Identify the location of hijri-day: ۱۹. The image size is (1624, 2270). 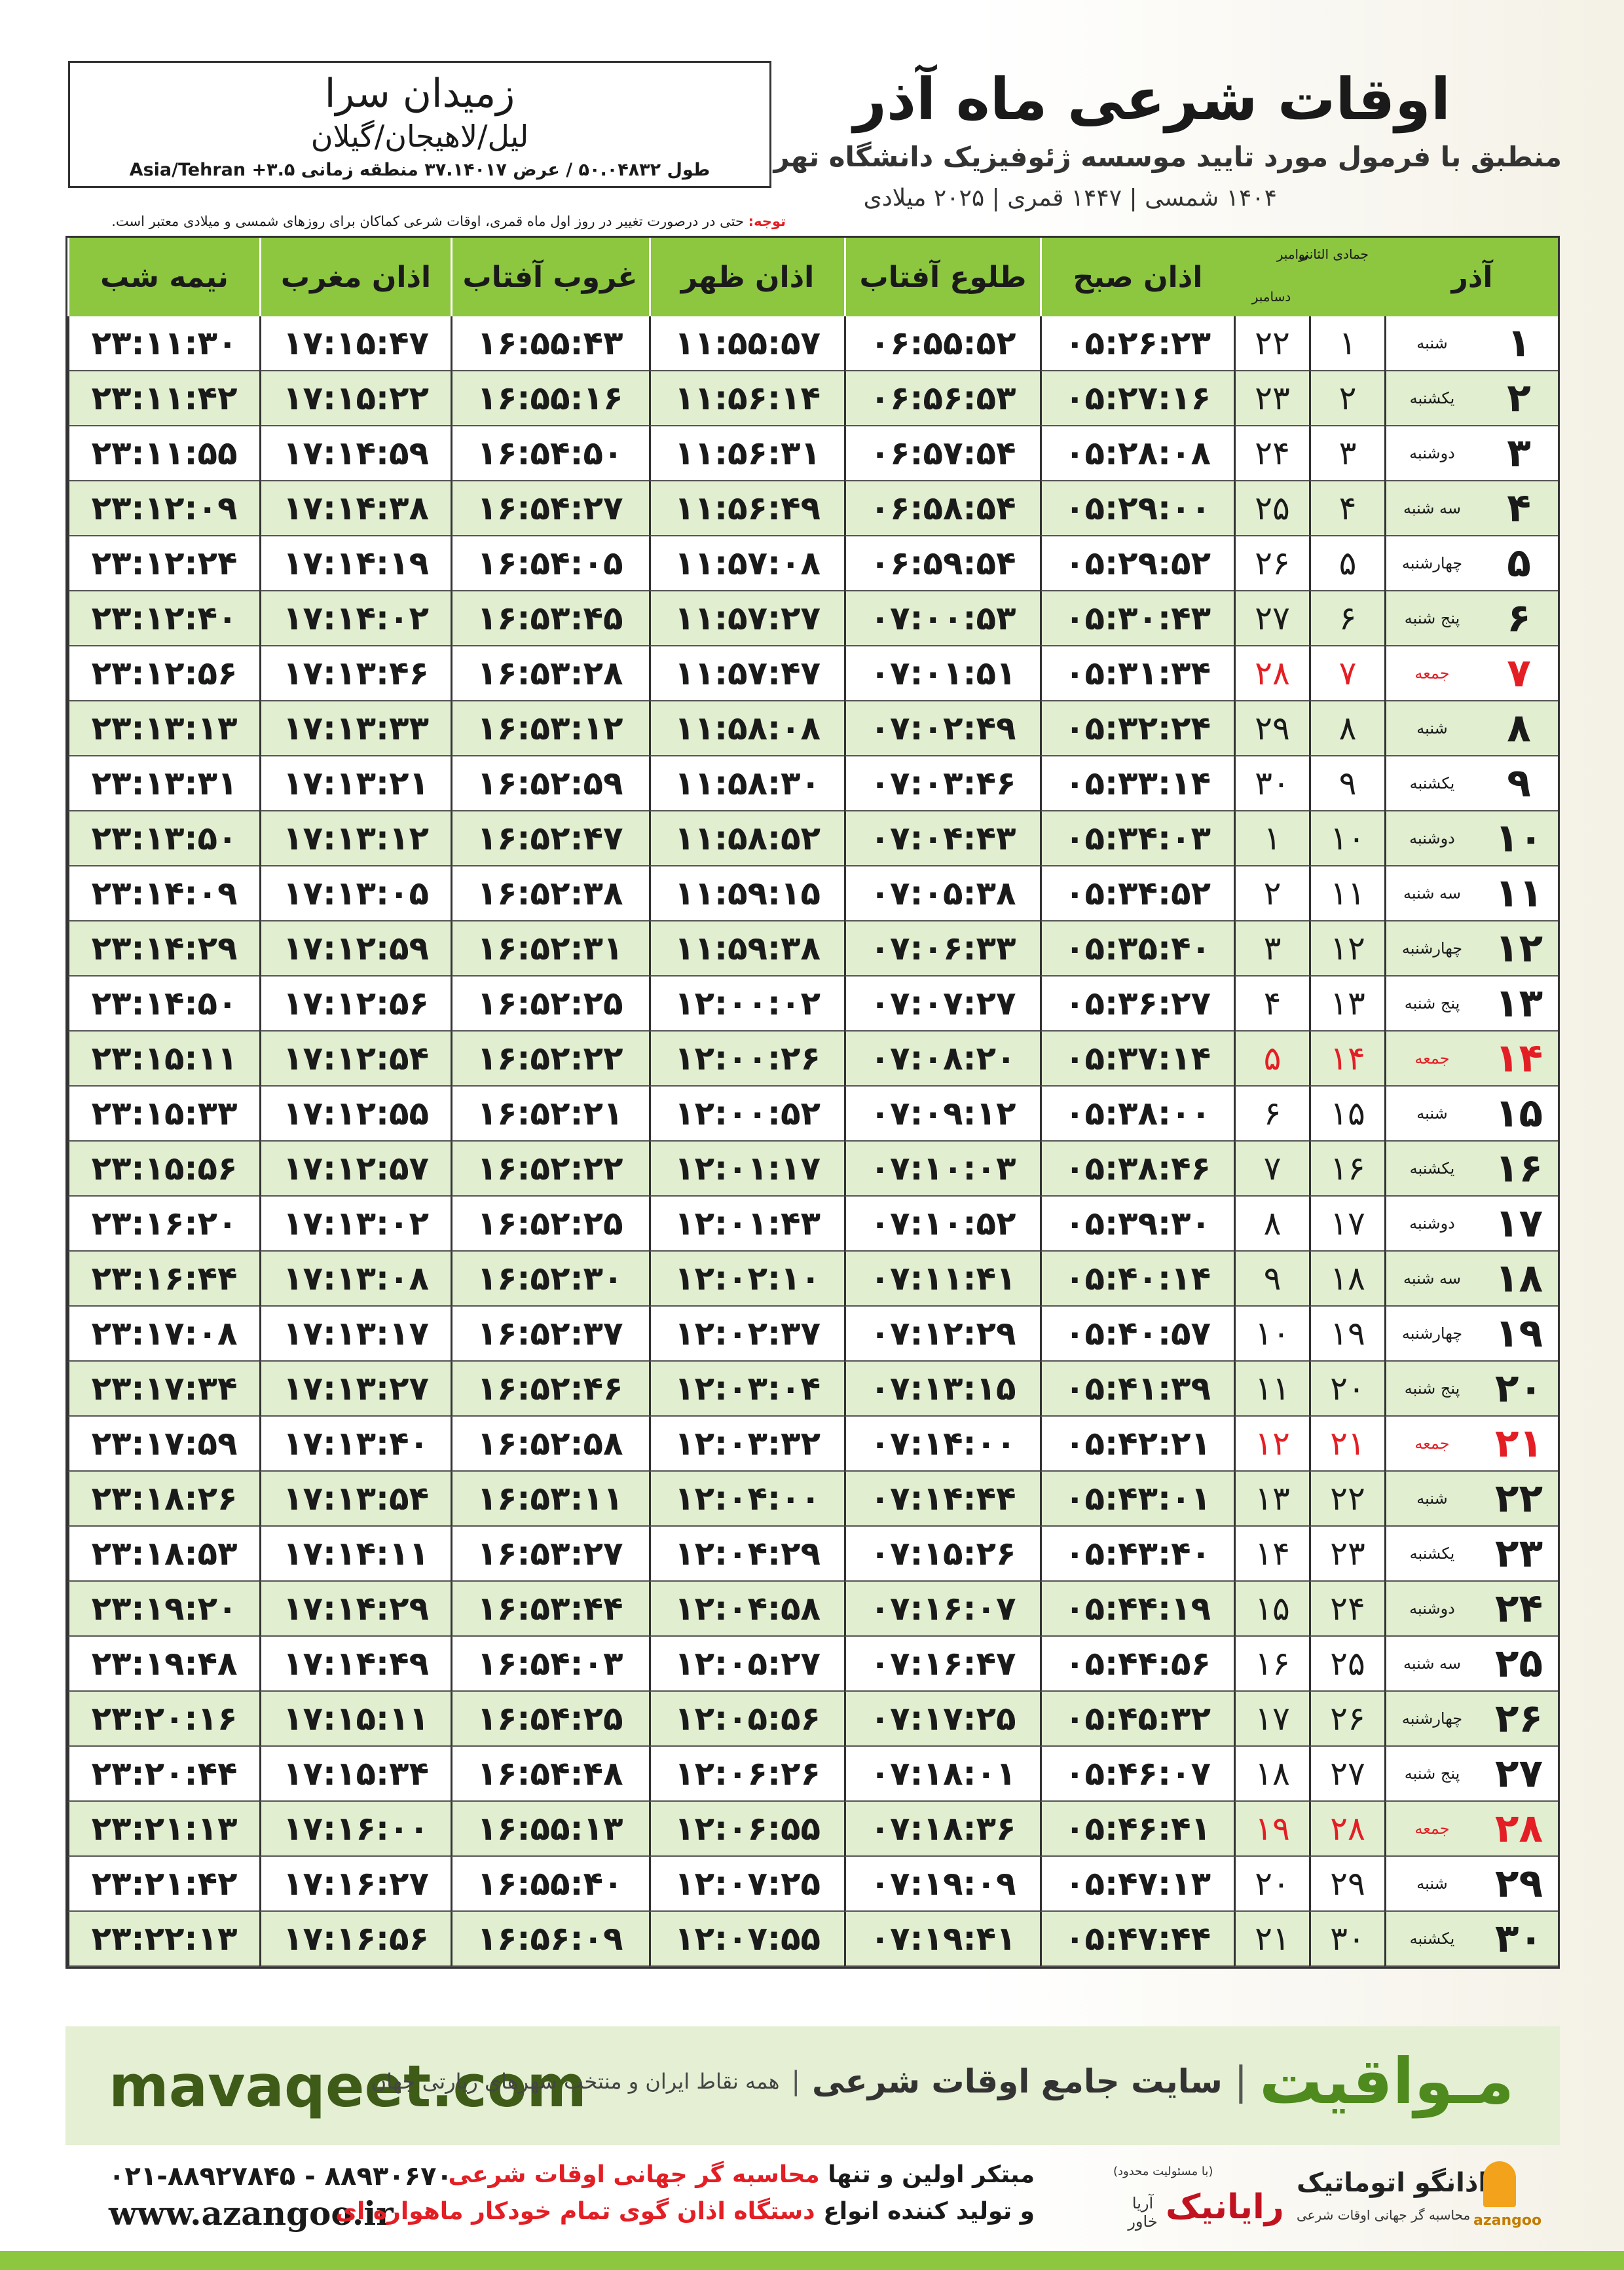
(1346, 1334).